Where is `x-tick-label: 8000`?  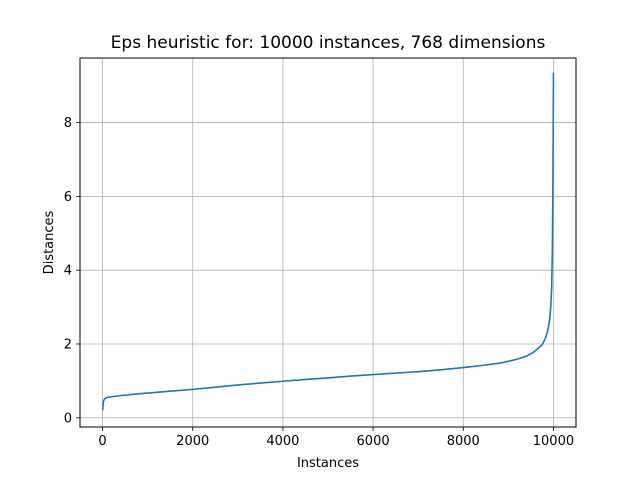 x-tick-label: 8000 is located at coordinates (463, 441).